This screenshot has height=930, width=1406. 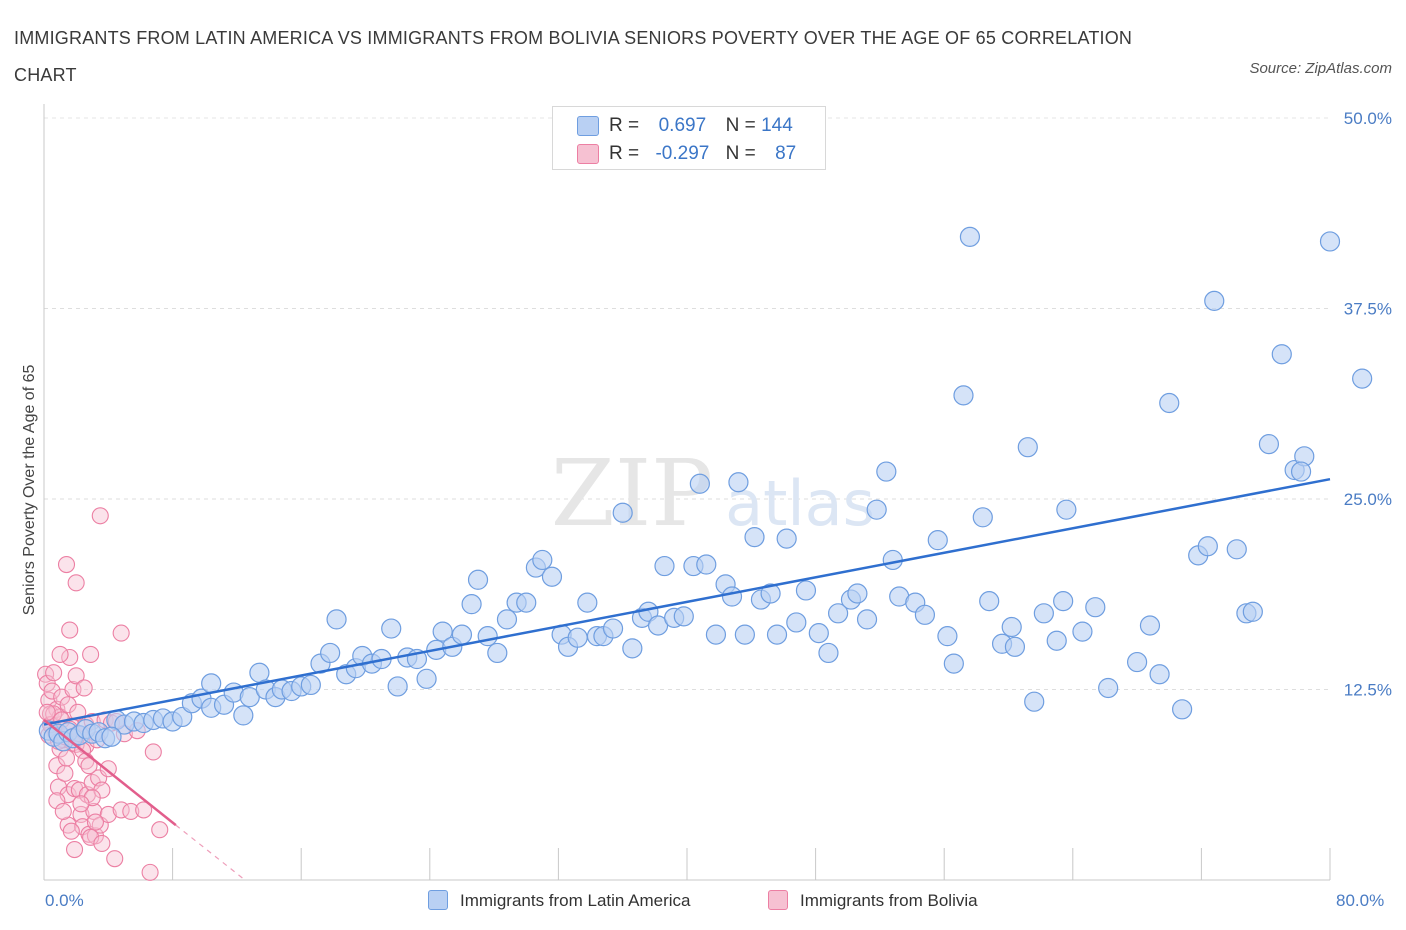 I want to click on x-tick-label-min: 0.0%, so click(x=64, y=900).